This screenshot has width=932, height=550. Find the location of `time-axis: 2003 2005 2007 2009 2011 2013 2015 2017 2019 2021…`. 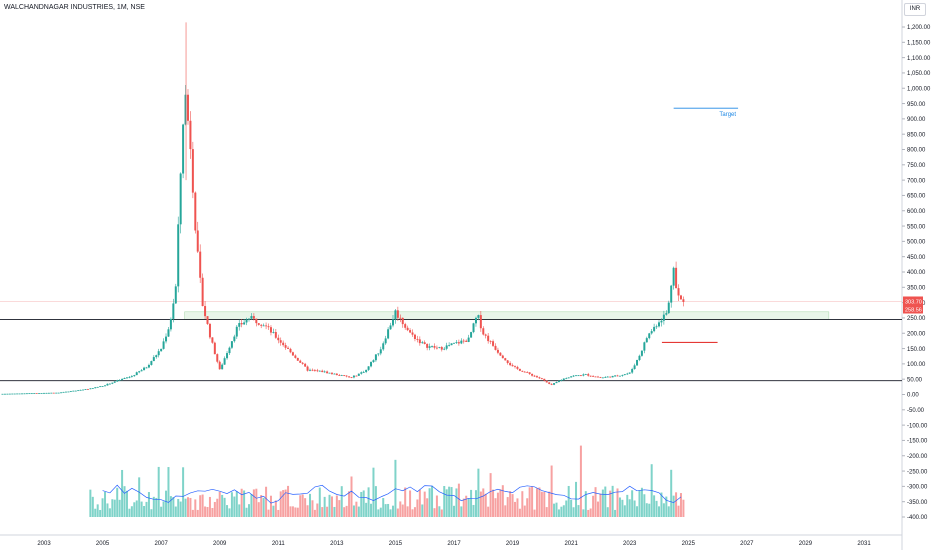

time-axis: 2003 2005 2007 2009 2011 2013 2015 2017 2019 2021… is located at coordinates (454, 544).